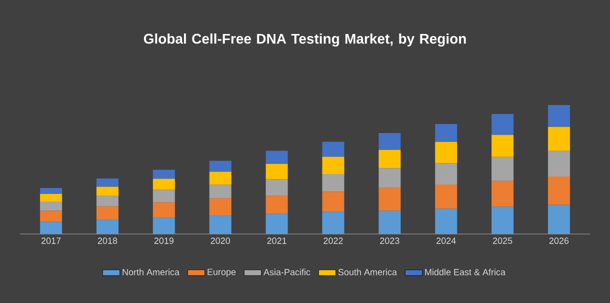  Describe the element at coordinates (220, 241) in the screenshot. I see `x-tick-label: 2020` at that location.